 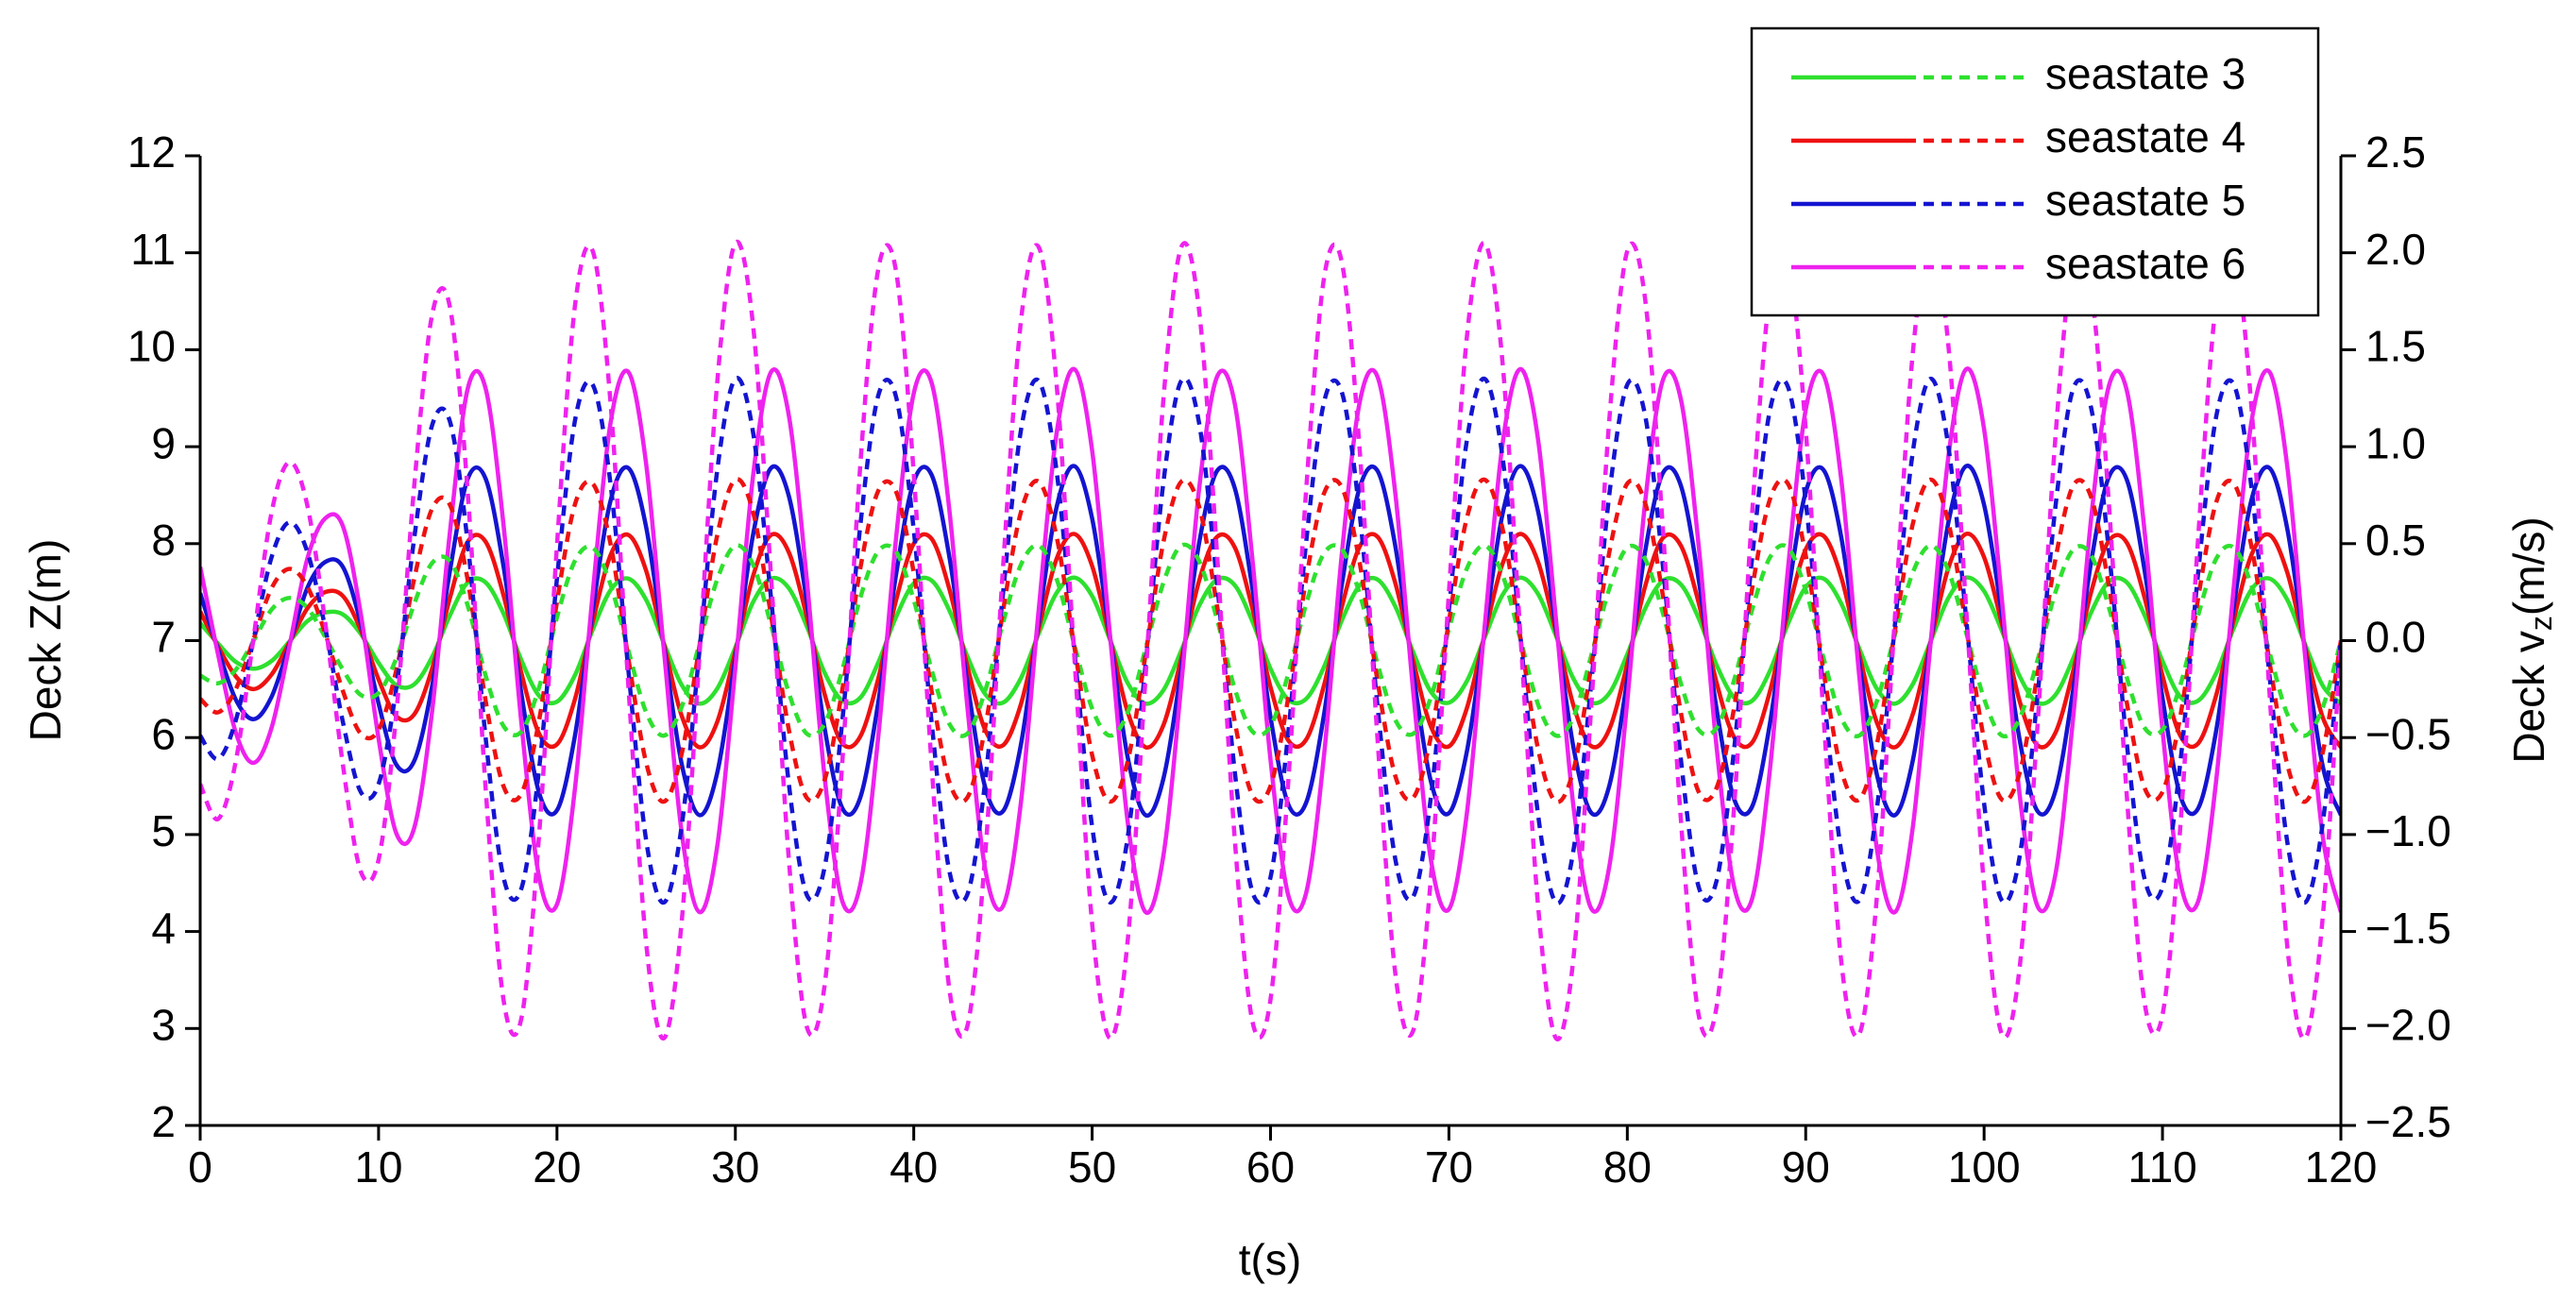 What do you see at coordinates (1270, 1259) in the screenshot?
I see `x-axis-title: t(s)` at bounding box center [1270, 1259].